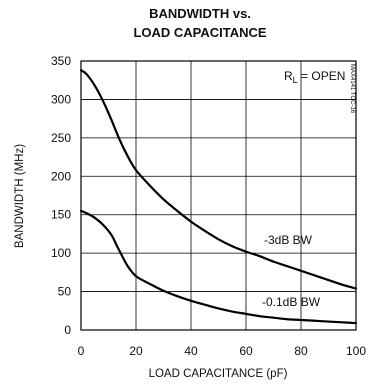  I want to click on y-tick-label: 50, so click(65, 292).